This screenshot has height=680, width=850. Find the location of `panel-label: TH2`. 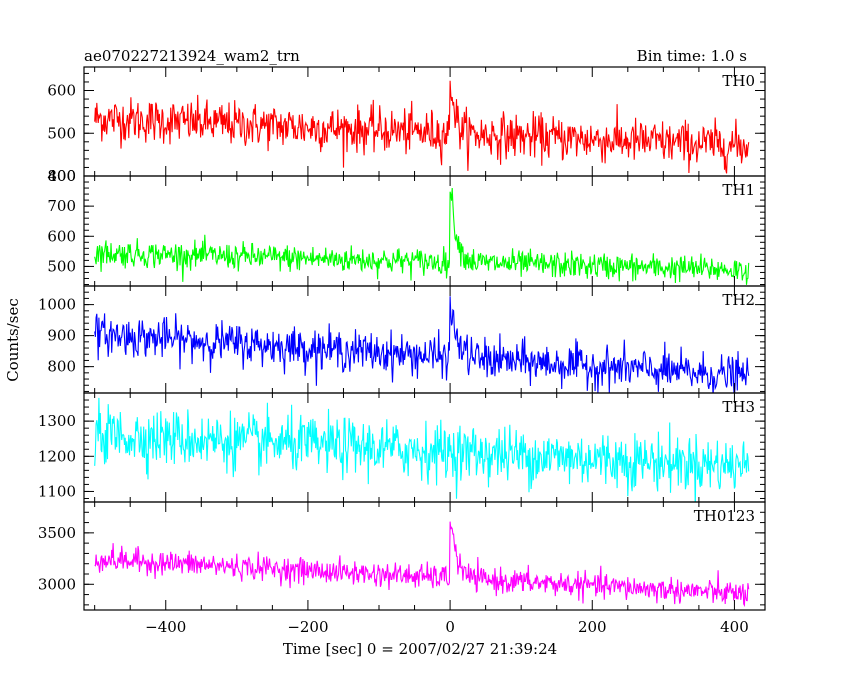

panel-label: TH2 is located at coordinates (738, 300).